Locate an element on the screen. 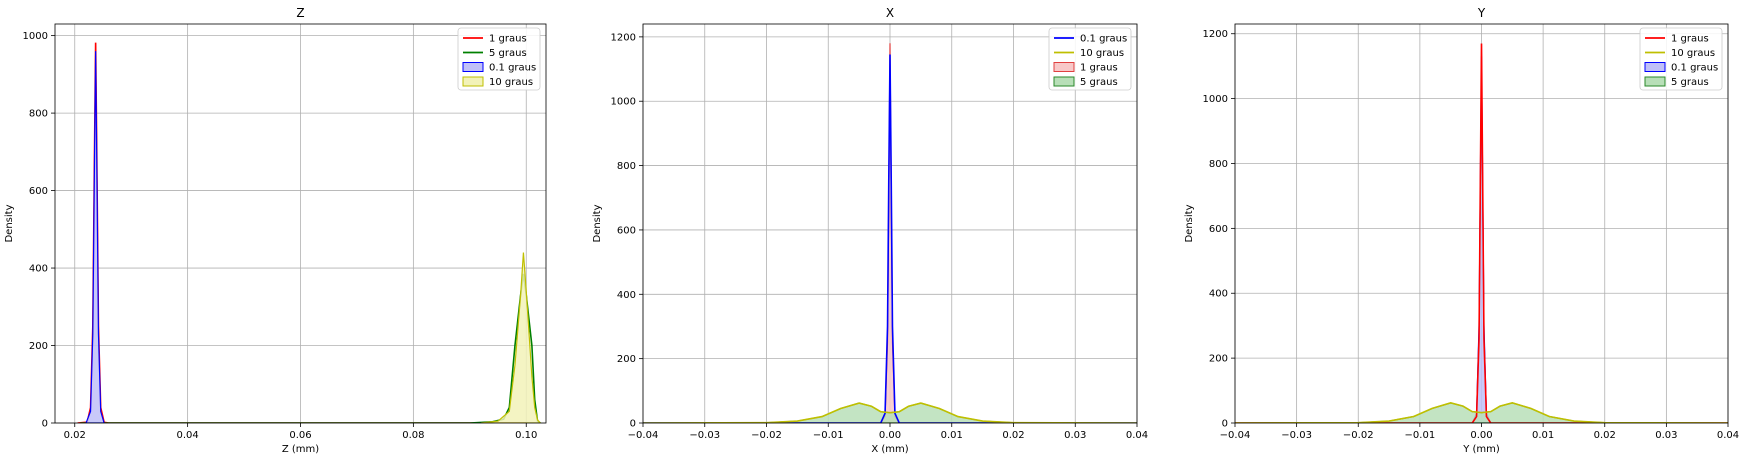 This screenshot has width=1746, height=461. legend: 1 graus 10 graus 0.1 graus 5 graus is located at coordinates (1681, 59).